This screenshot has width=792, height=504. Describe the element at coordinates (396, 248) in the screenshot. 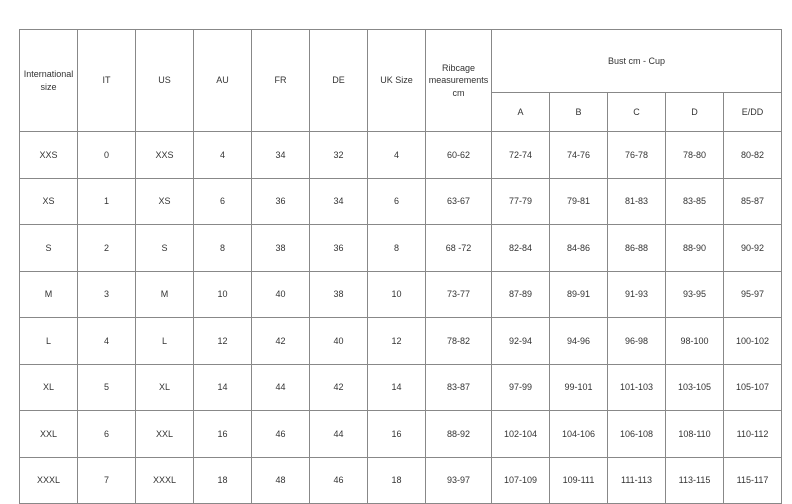

I see `cell-uk-size: 8` at that location.